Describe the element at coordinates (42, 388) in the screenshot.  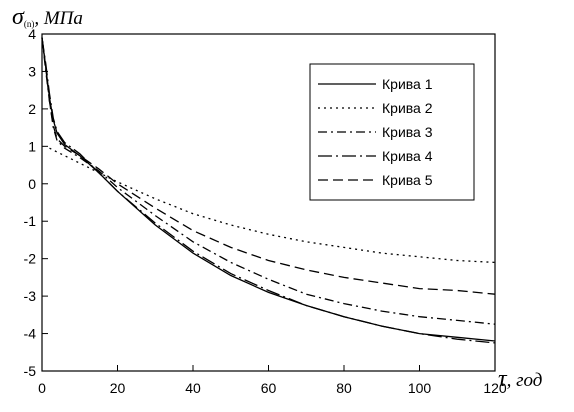
I see `x-tick-label: 0` at that location.